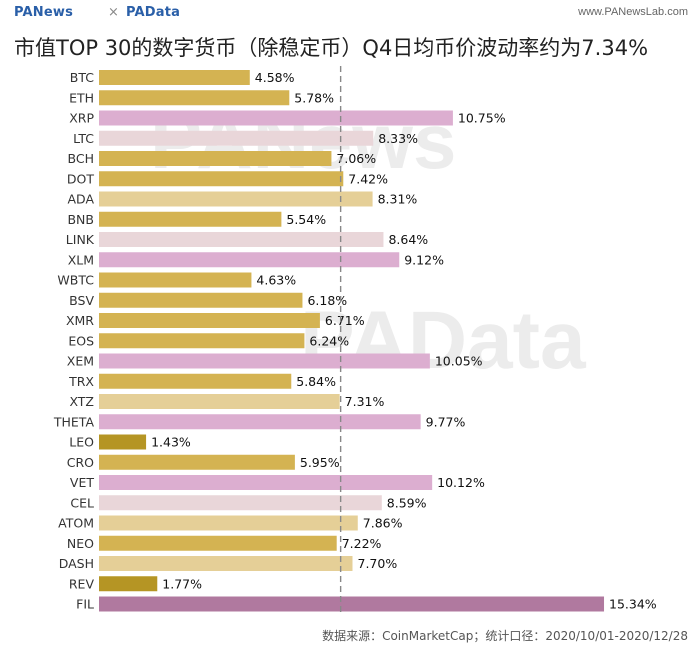 The height and width of the screenshot is (655, 700). I want to click on category-label-fil: FIL, so click(85, 604).